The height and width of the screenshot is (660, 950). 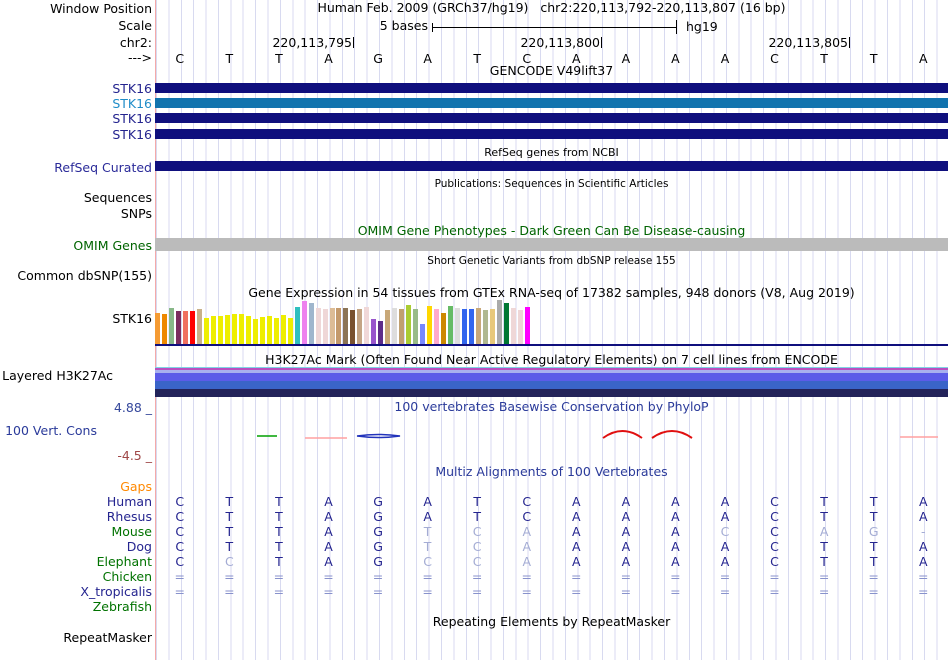 I want to click on gencode-track-title: GENCODE V49lift37, so click(x=551, y=70).